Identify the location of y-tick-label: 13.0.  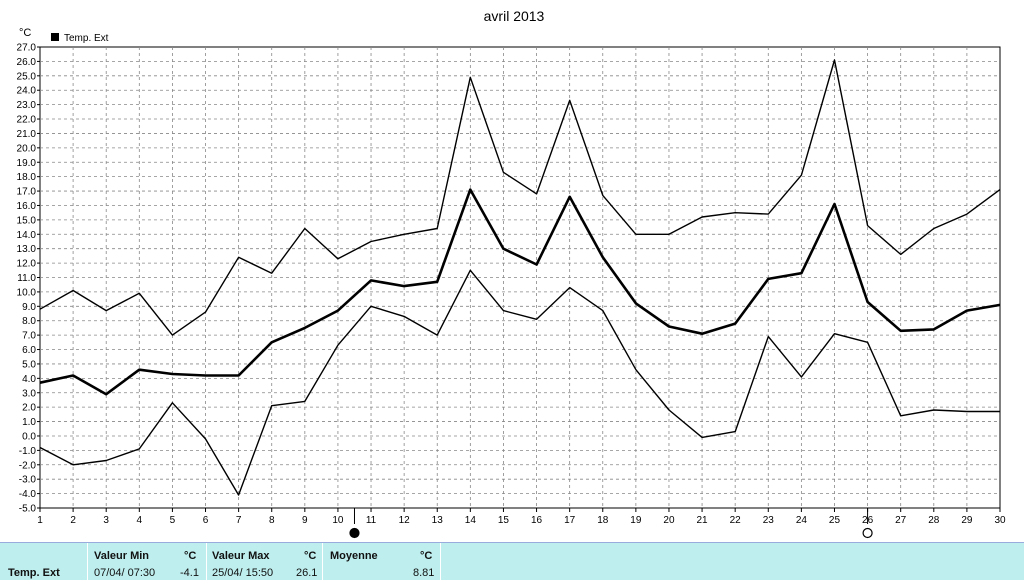
(27, 249).